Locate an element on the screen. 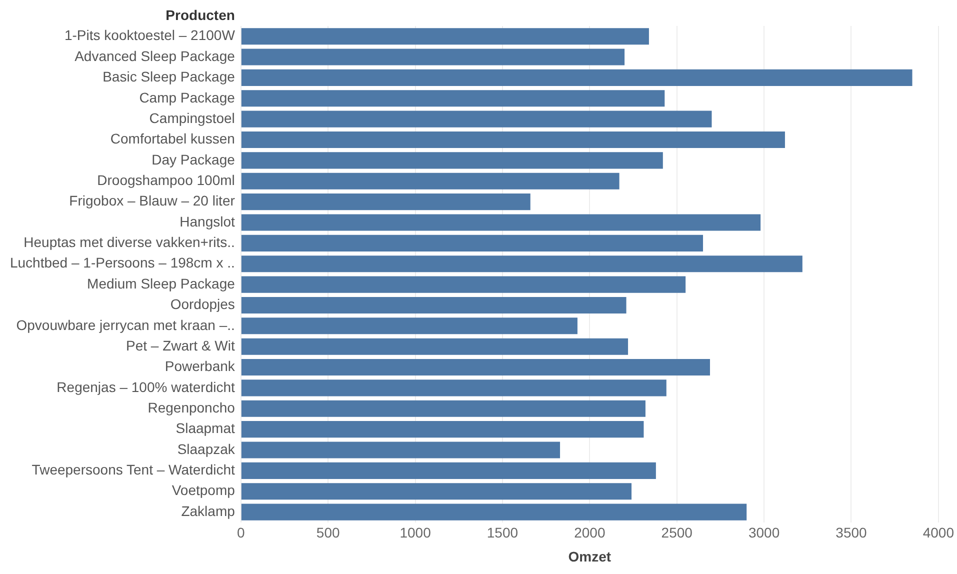 The image size is (957, 574). y-tick-label: Luchtbed – 1-Persoons – 198cm x .. is located at coordinates (122, 262).